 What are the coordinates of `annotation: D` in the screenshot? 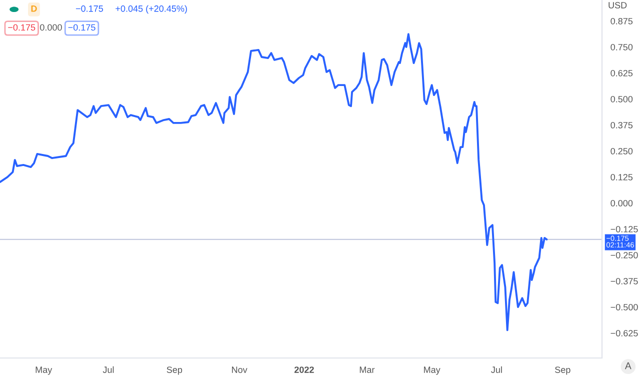 It's located at (34, 9).